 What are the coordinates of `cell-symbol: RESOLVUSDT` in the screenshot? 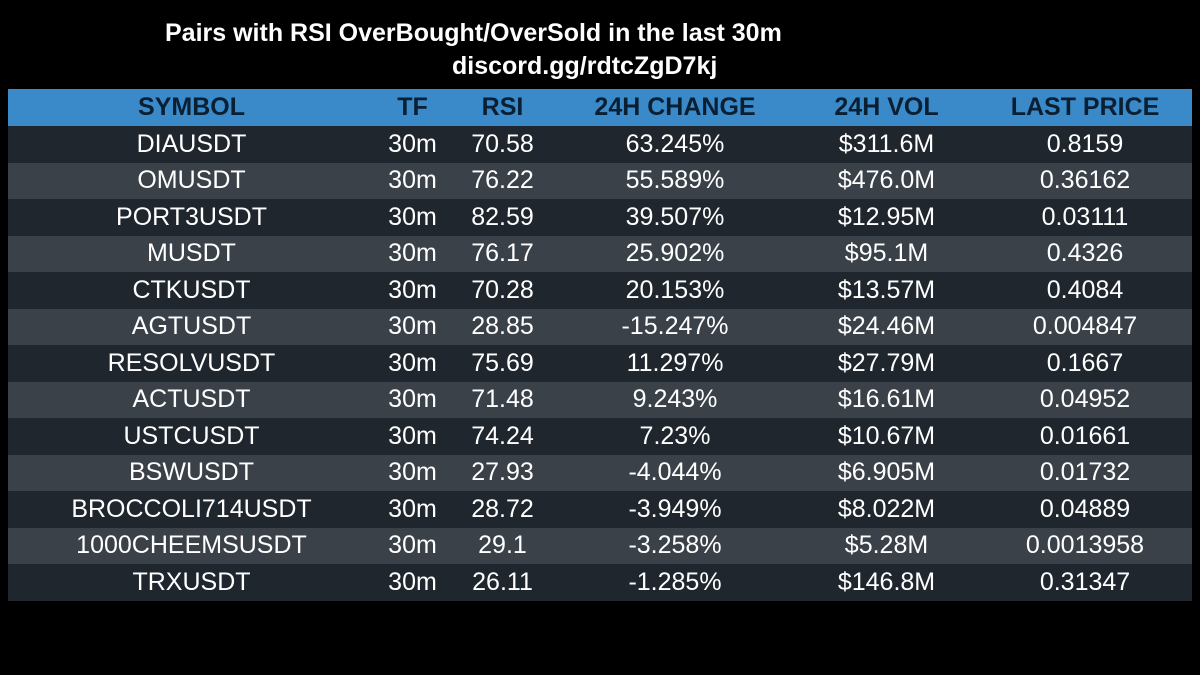 It's located at (191, 362).